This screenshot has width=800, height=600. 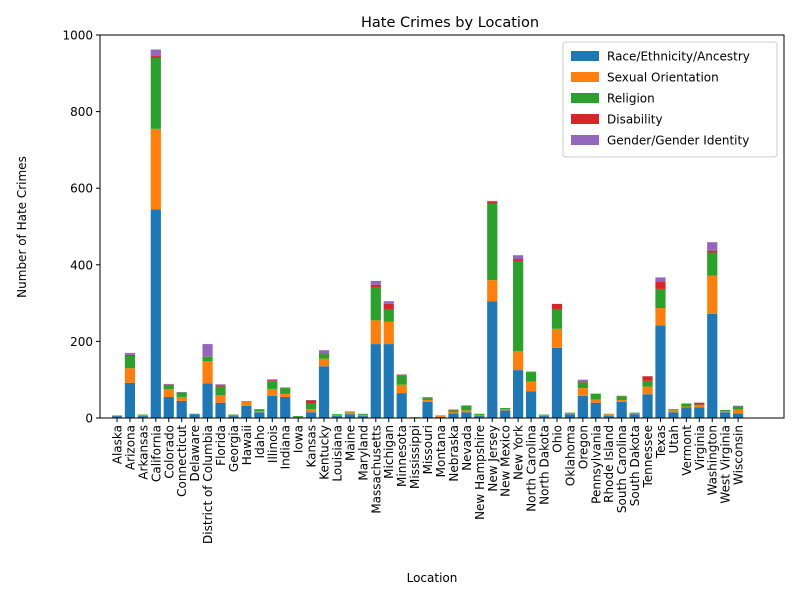 What do you see at coordinates (557, 439) in the screenshot?
I see `x-tick-label: Ohio` at bounding box center [557, 439].